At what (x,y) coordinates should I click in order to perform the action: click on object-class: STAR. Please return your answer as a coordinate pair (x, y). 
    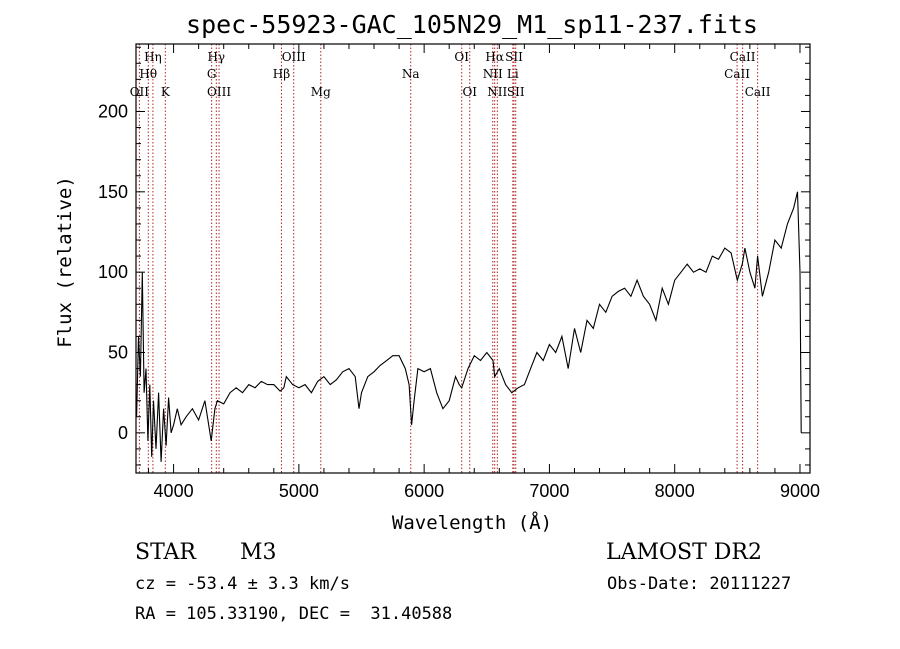
    Looking at the image, I should click on (166, 552).